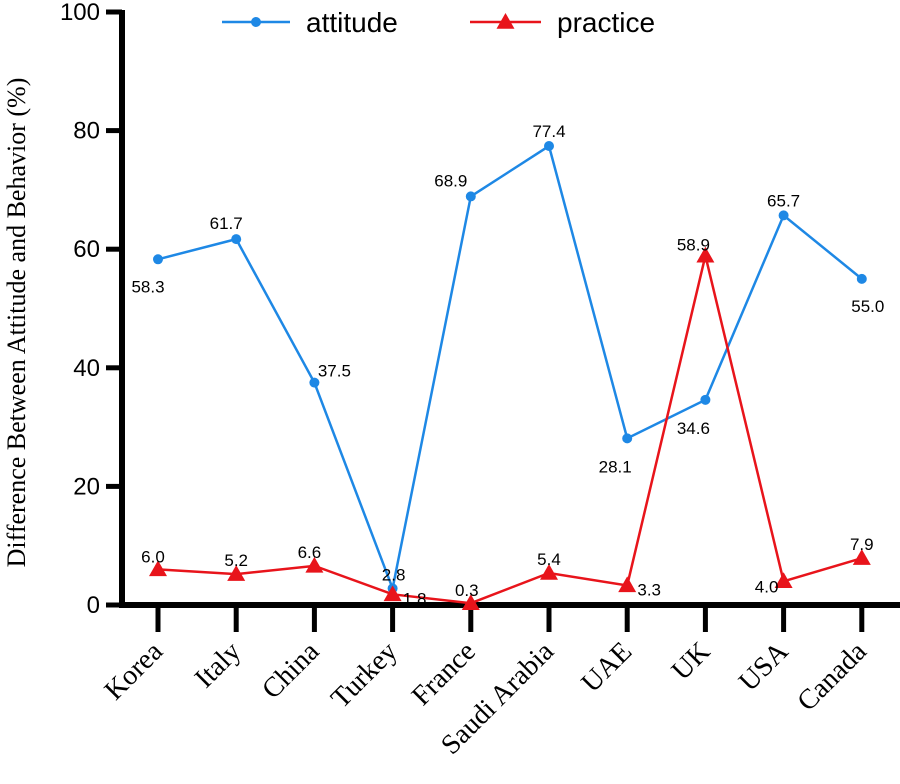 This screenshot has width=900, height=784. What do you see at coordinates (693, 245) in the screenshot?
I see `practice-data-label: 58.9` at bounding box center [693, 245].